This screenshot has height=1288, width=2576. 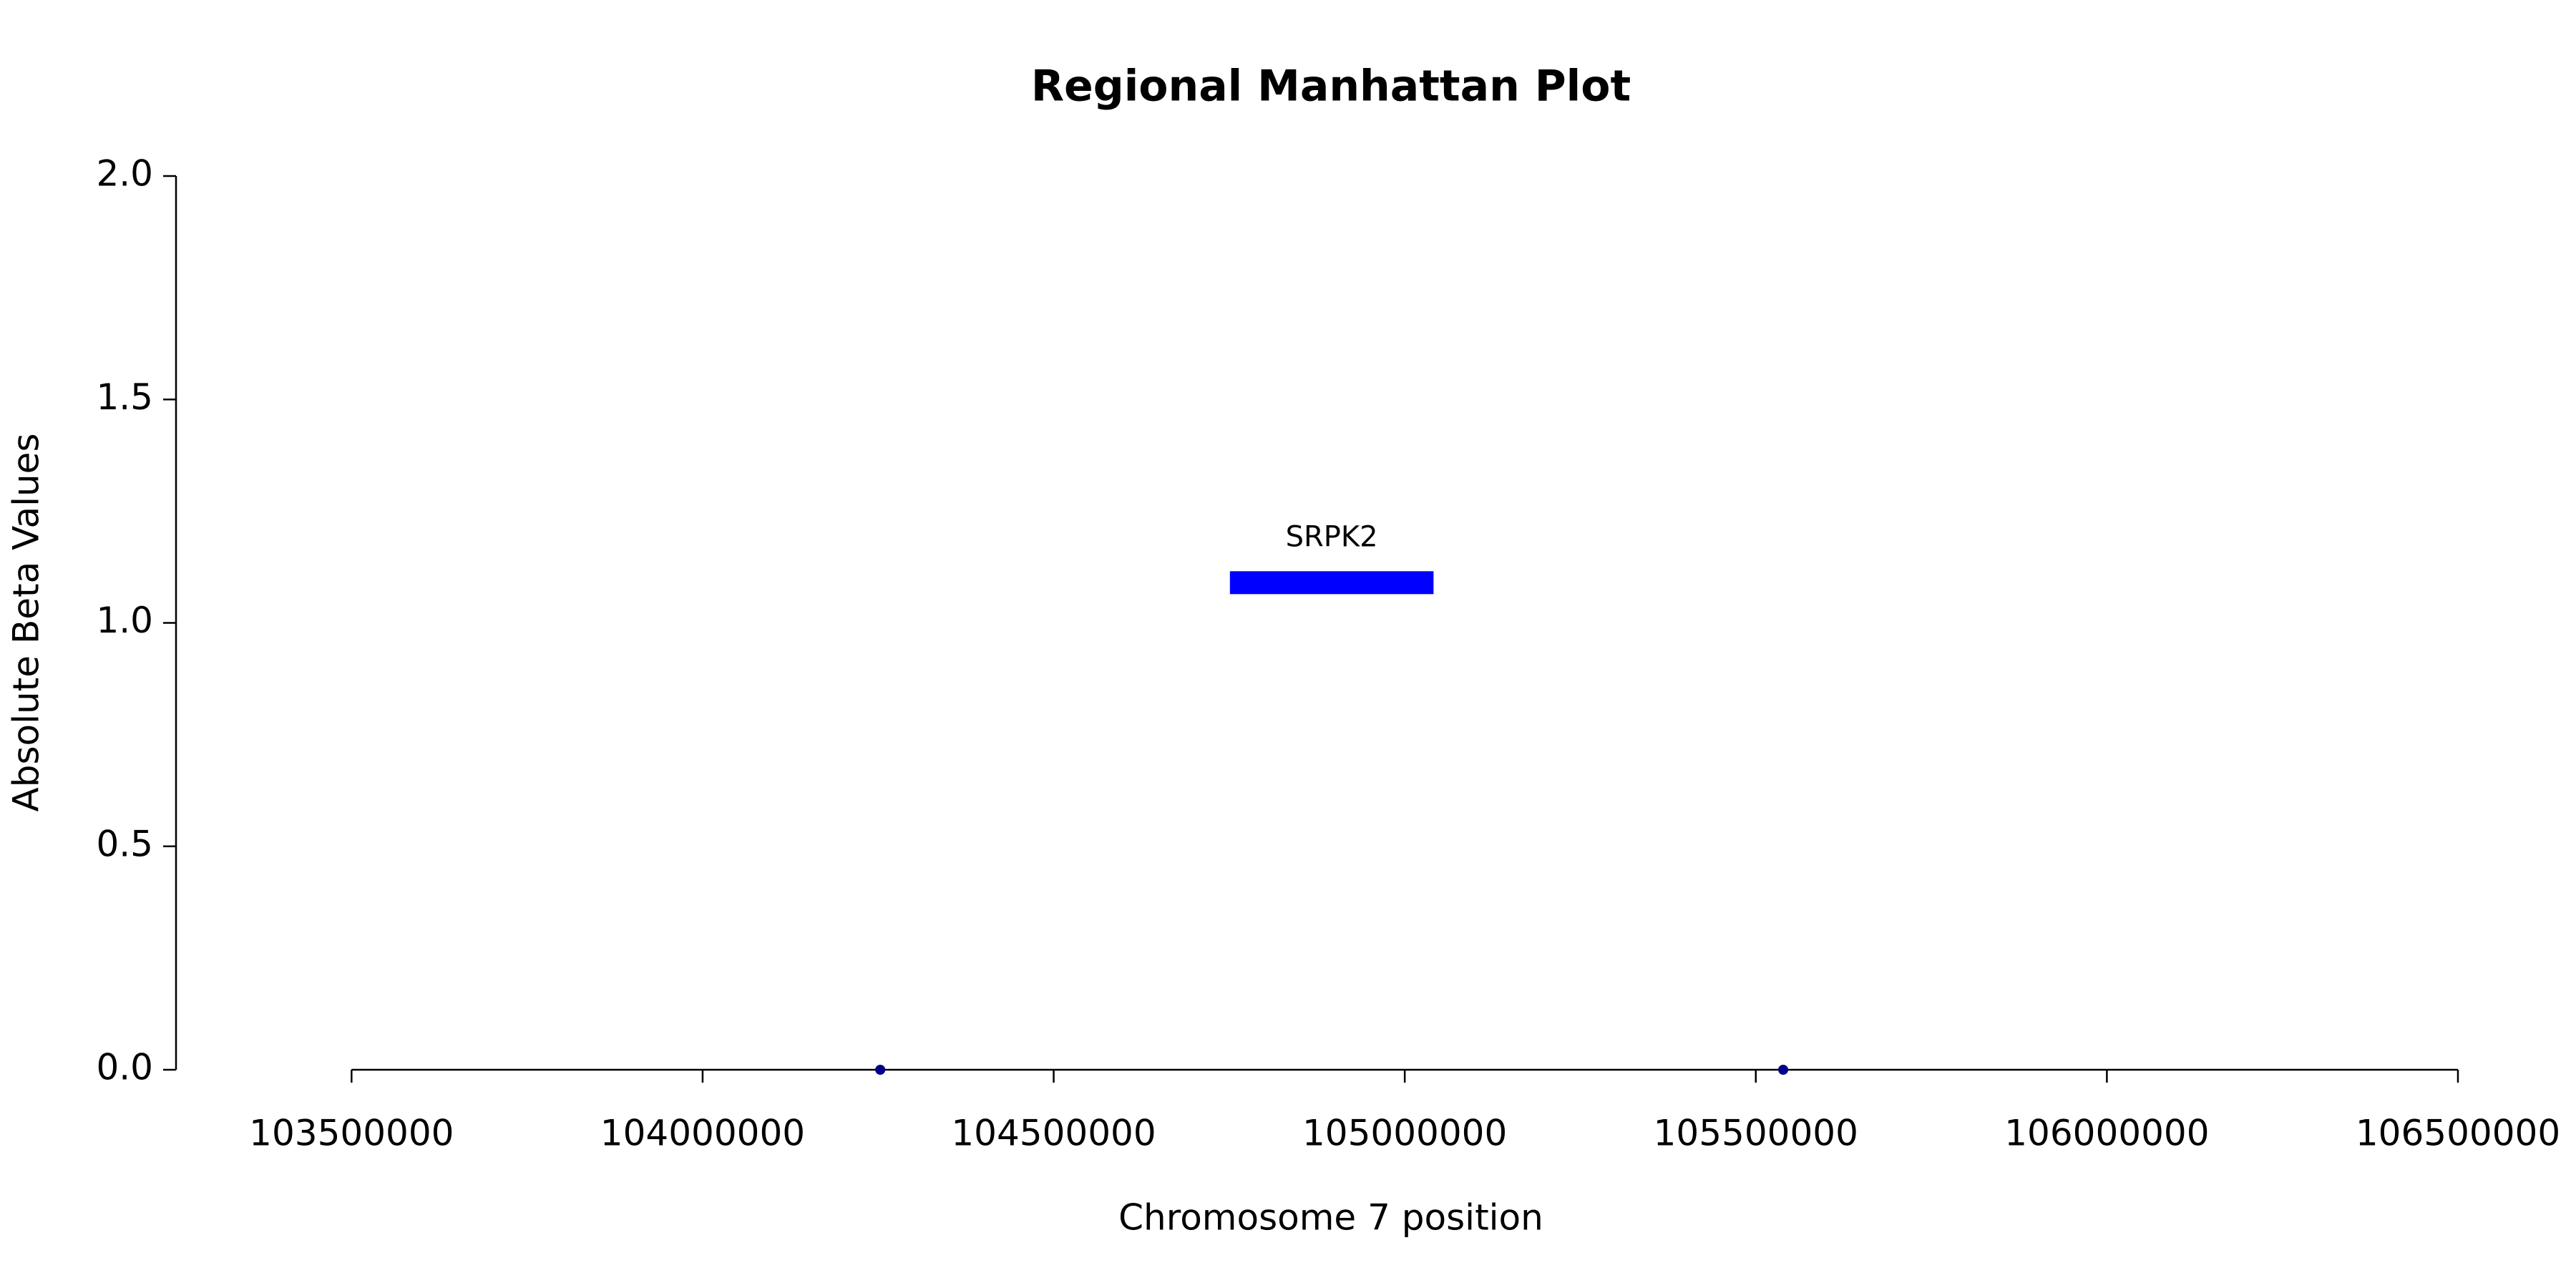 I want to click on x-tick-label: 105500000, so click(x=1756, y=1133).